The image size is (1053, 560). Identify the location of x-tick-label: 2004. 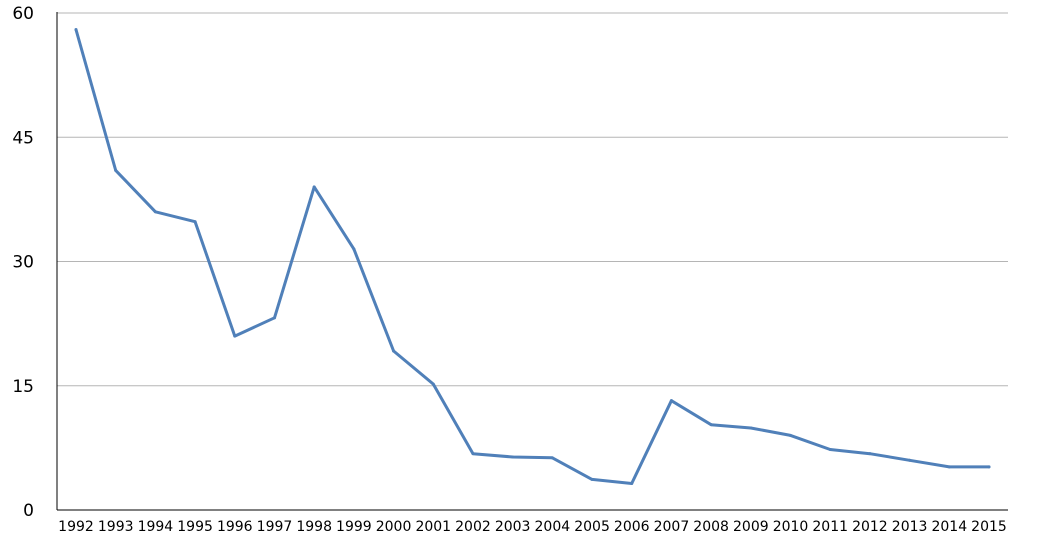
(553, 527).